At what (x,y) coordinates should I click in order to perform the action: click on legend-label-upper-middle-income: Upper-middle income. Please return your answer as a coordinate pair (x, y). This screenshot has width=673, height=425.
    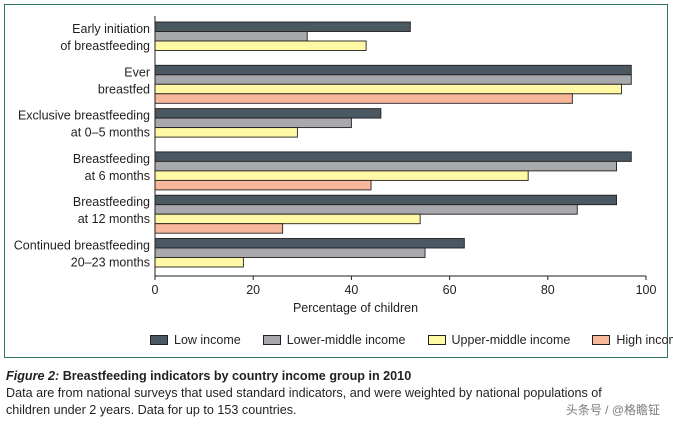
    Looking at the image, I should click on (511, 340).